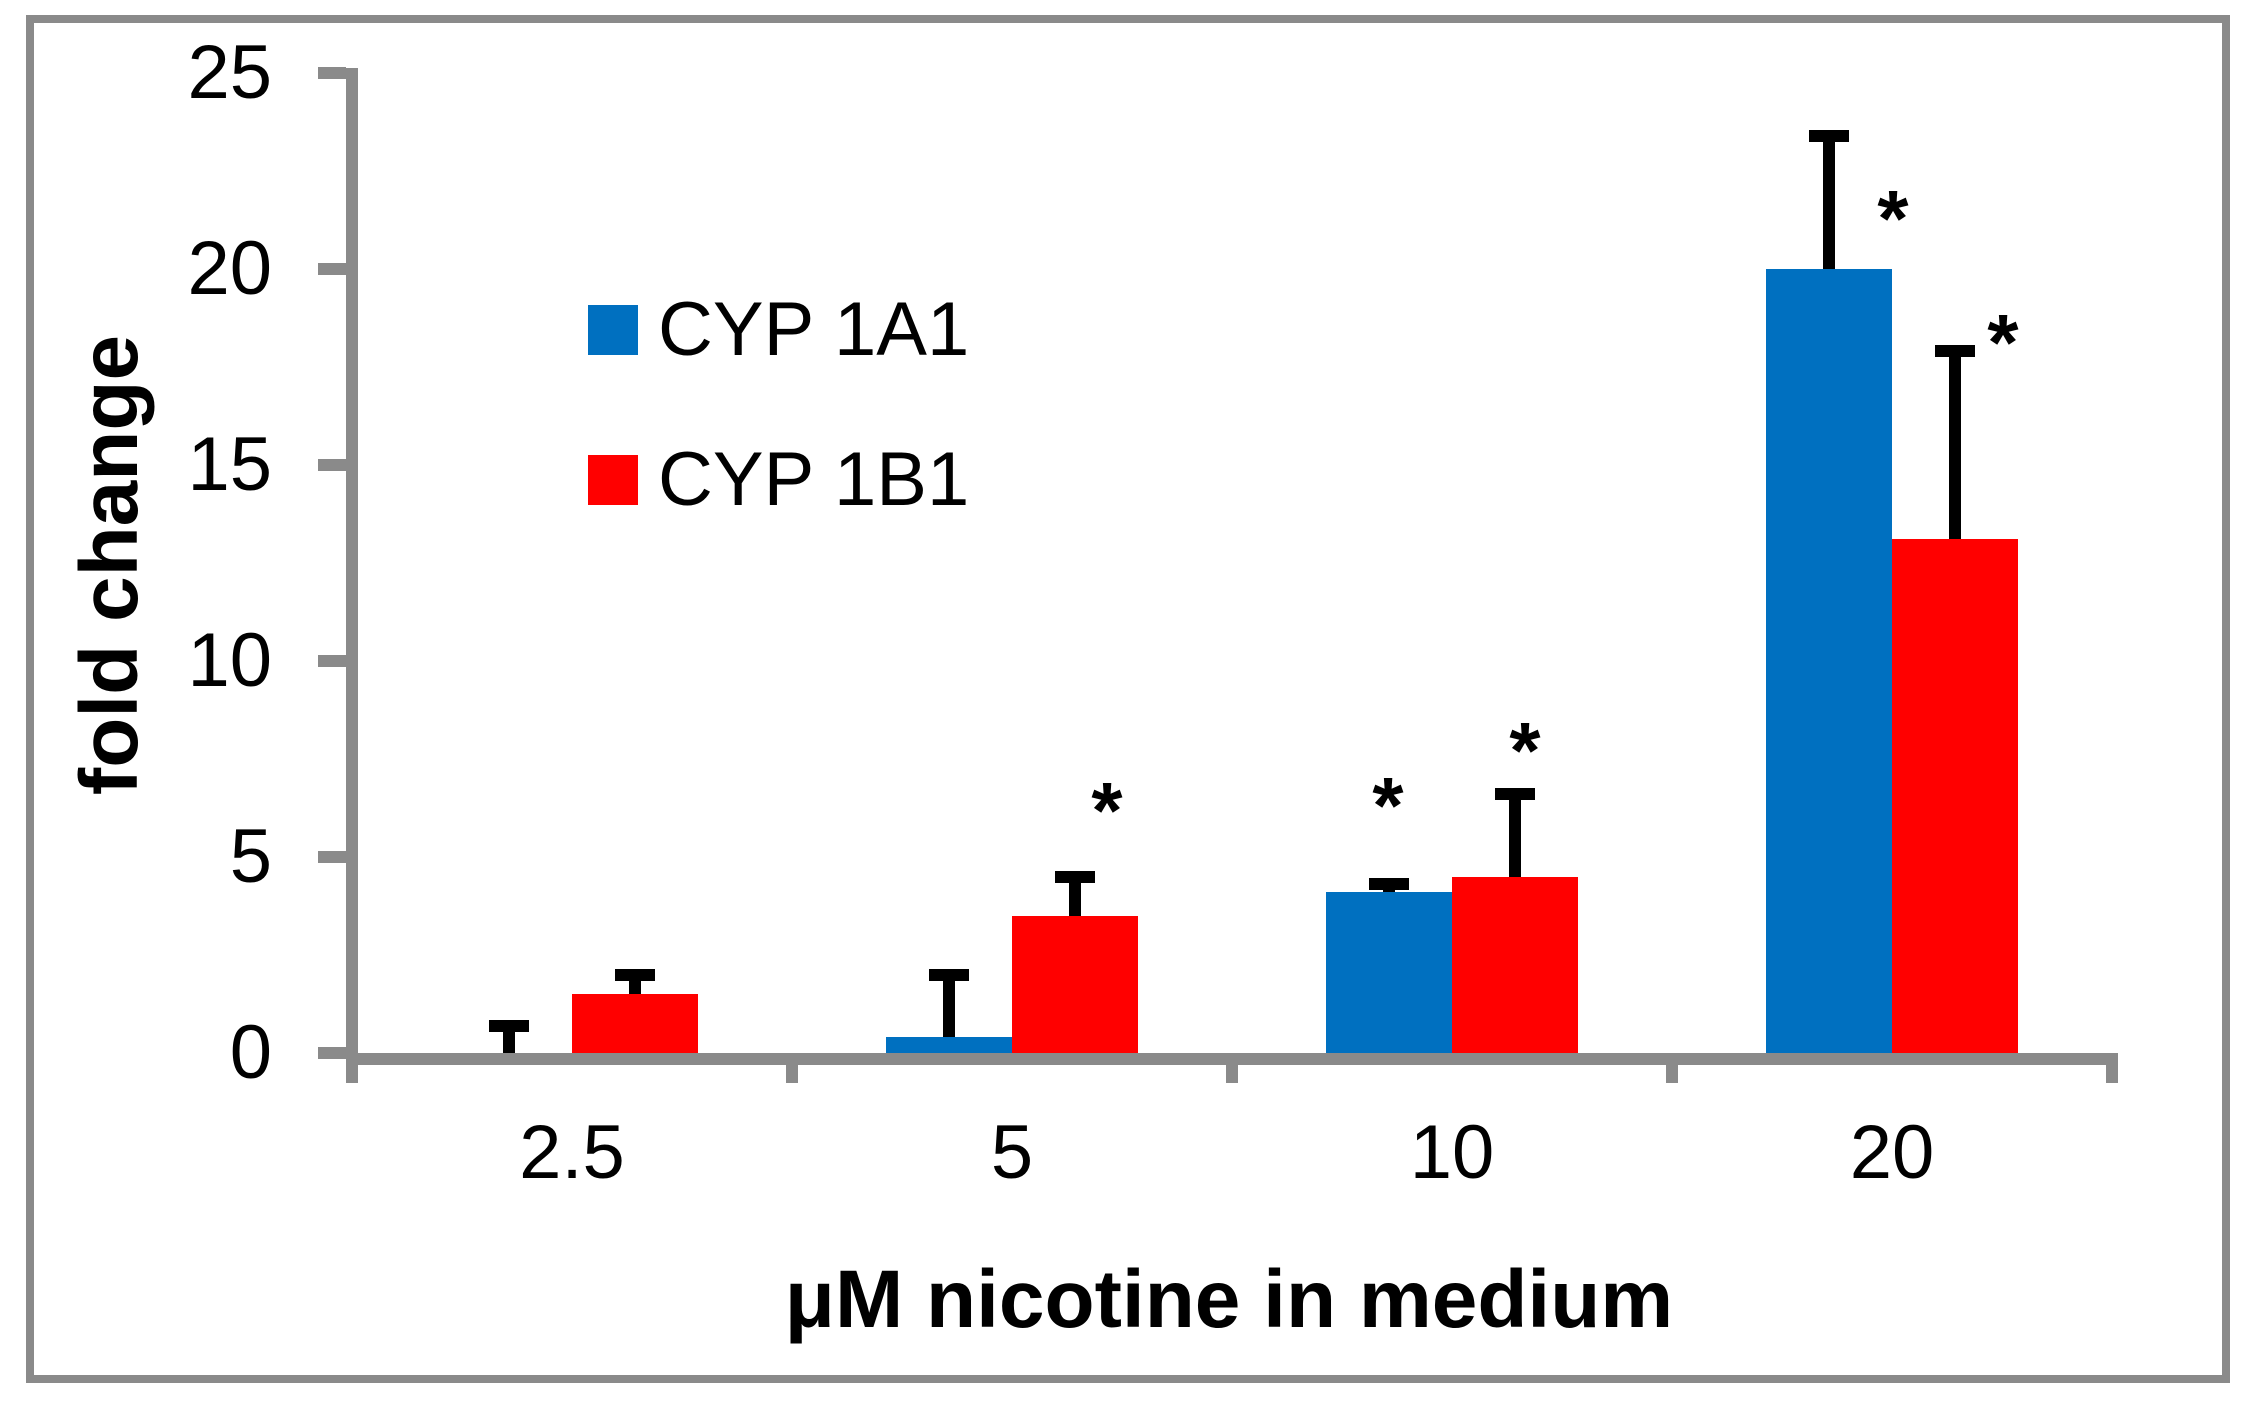 The height and width of the screenshot is (1405, 2253). Describe the element at coordinates (229, 660) in the screenshot. I see `y-tick-label: 10` at that location.